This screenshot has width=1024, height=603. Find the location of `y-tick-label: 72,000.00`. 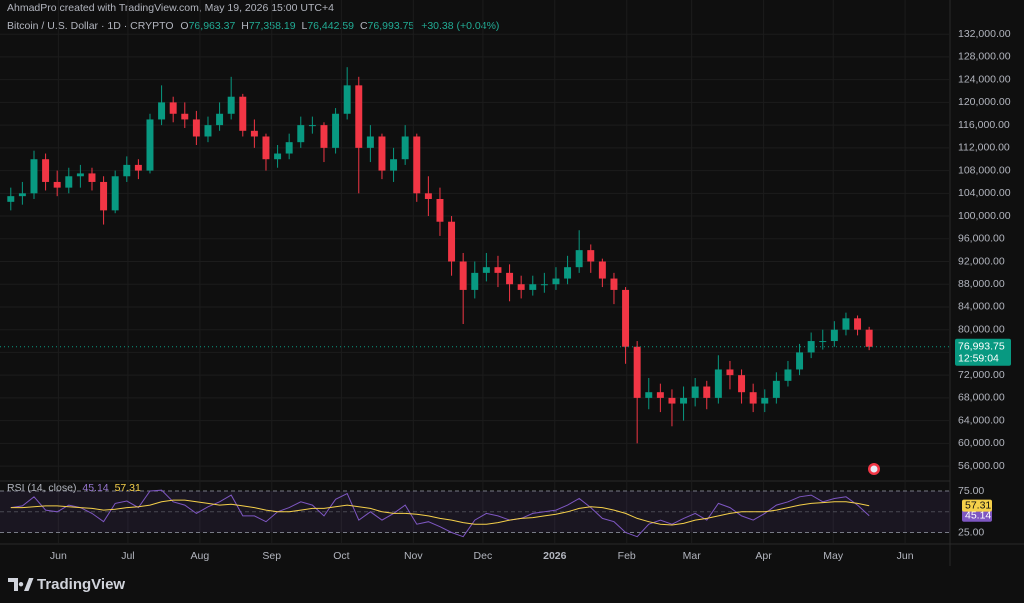

y-tick-label: 72,000.00 is located at coordinates (981, 375).